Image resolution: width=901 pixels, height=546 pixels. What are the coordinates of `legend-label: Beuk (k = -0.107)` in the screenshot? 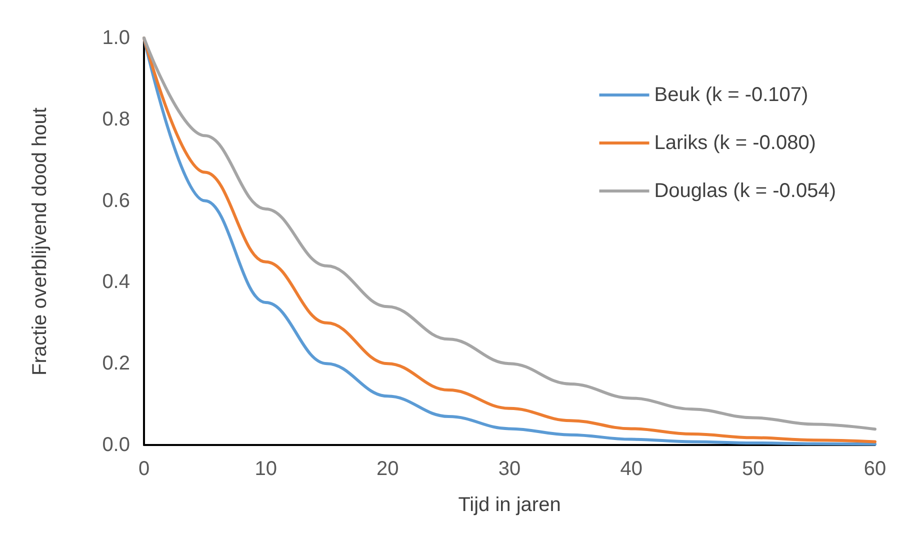 It's located at (731, 95).